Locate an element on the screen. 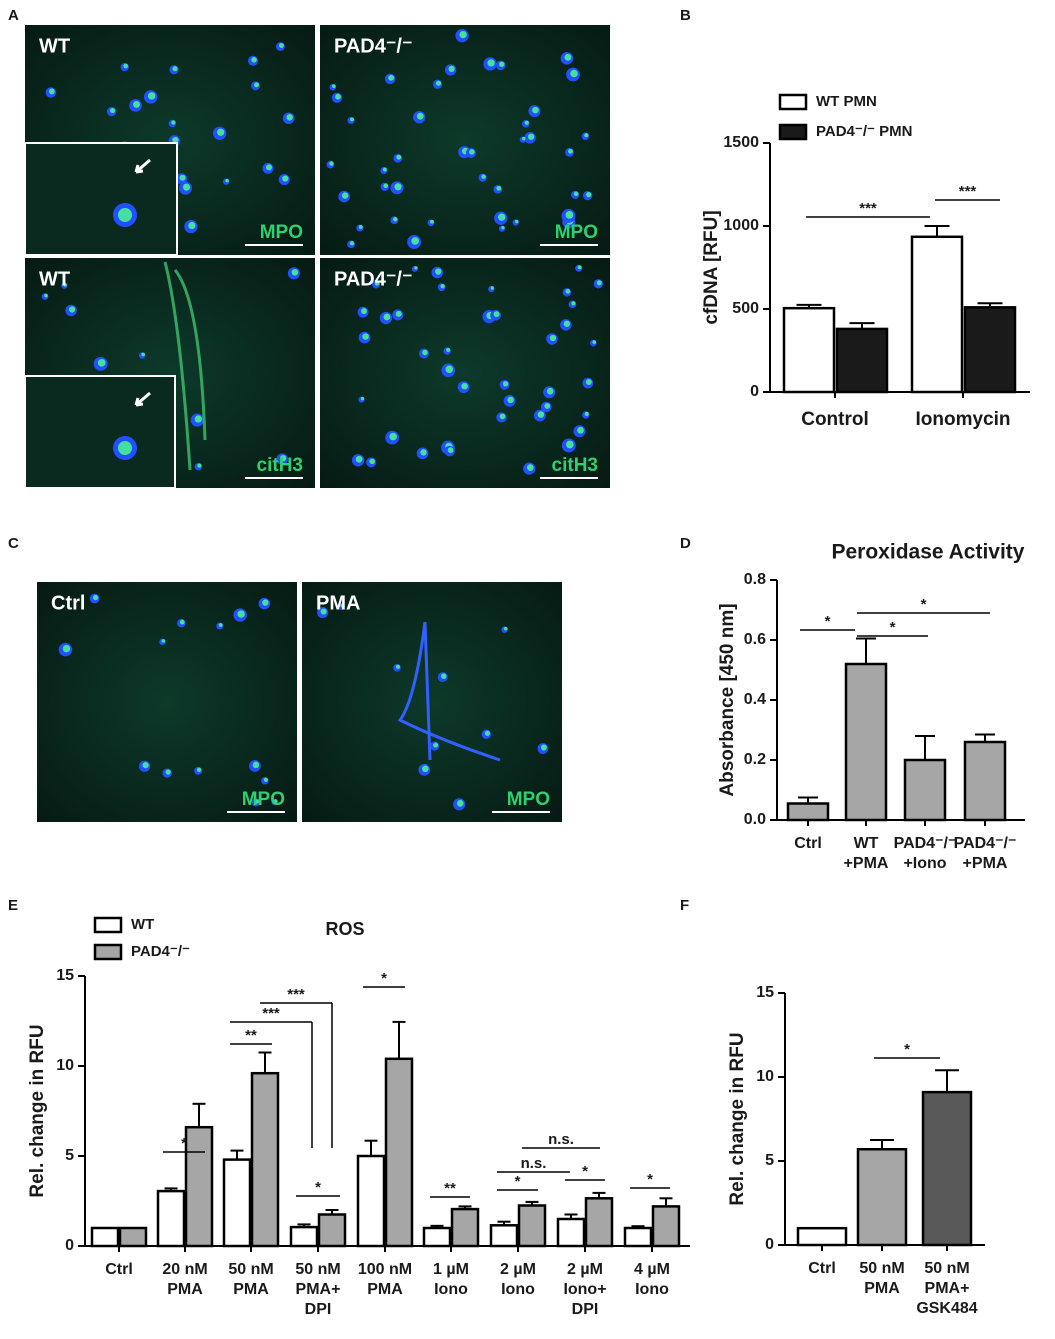 The height and width of the screenshot is (1339, 1055). image-label: WT is located at coordinates (54, 279).